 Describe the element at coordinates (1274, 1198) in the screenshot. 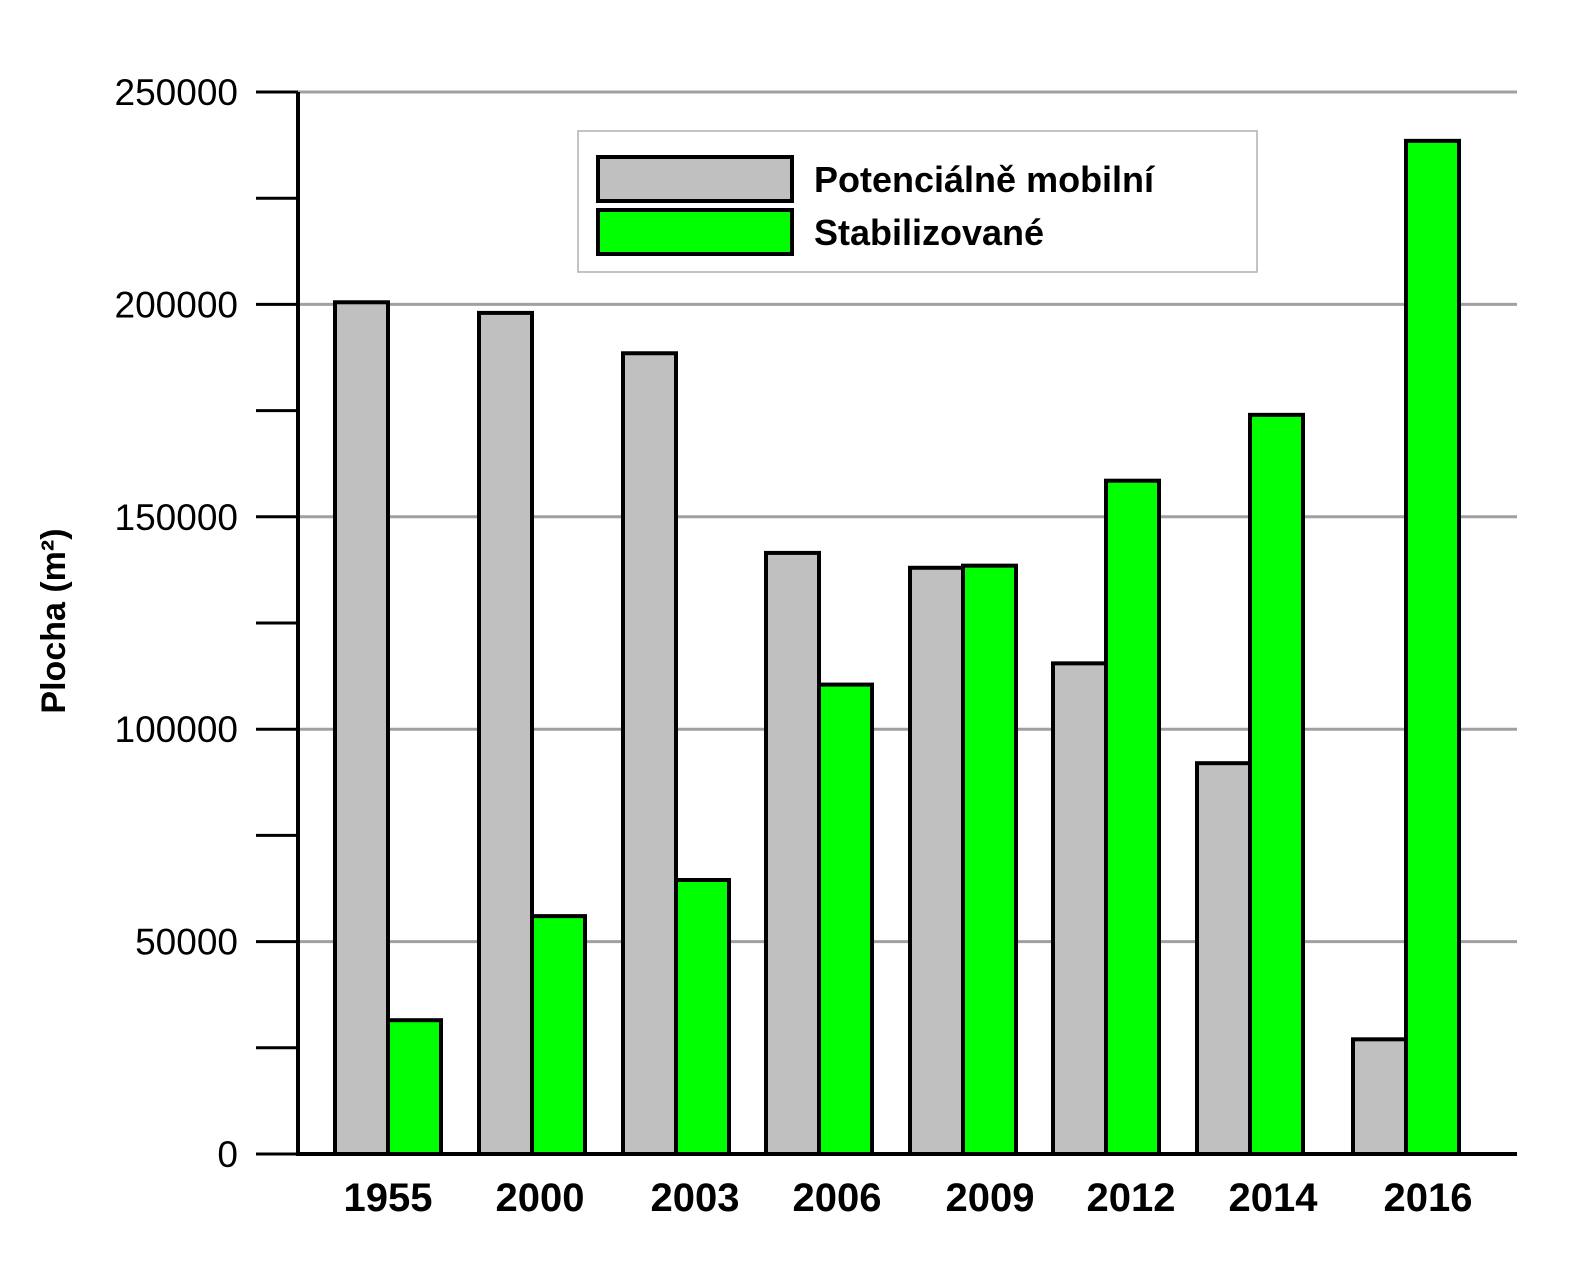

I see `x-tick-label-2014: 2014` at that location.